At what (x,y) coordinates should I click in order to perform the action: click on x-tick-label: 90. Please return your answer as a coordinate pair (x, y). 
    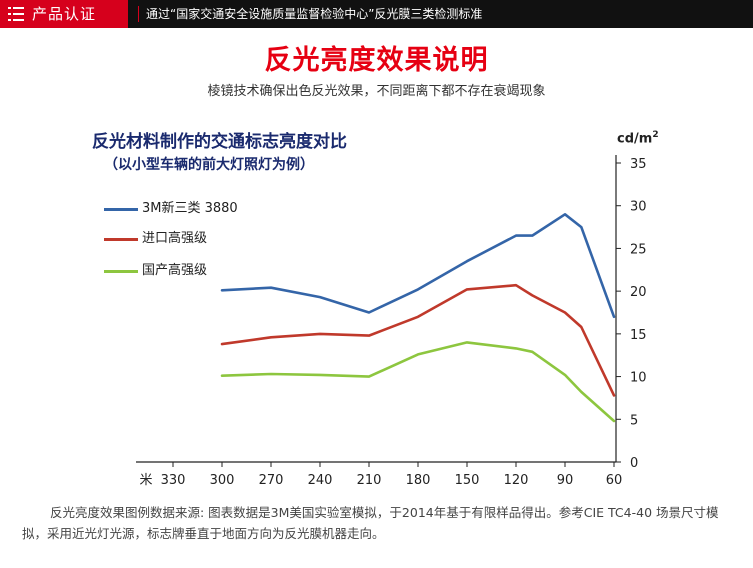
    Looking at the image, I should click on (565, 480).